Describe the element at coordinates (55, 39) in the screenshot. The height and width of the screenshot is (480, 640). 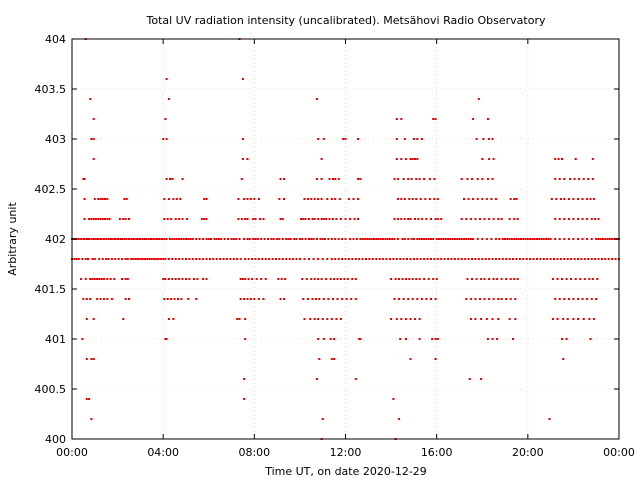
I see `y-tick-label: 404` at that location.